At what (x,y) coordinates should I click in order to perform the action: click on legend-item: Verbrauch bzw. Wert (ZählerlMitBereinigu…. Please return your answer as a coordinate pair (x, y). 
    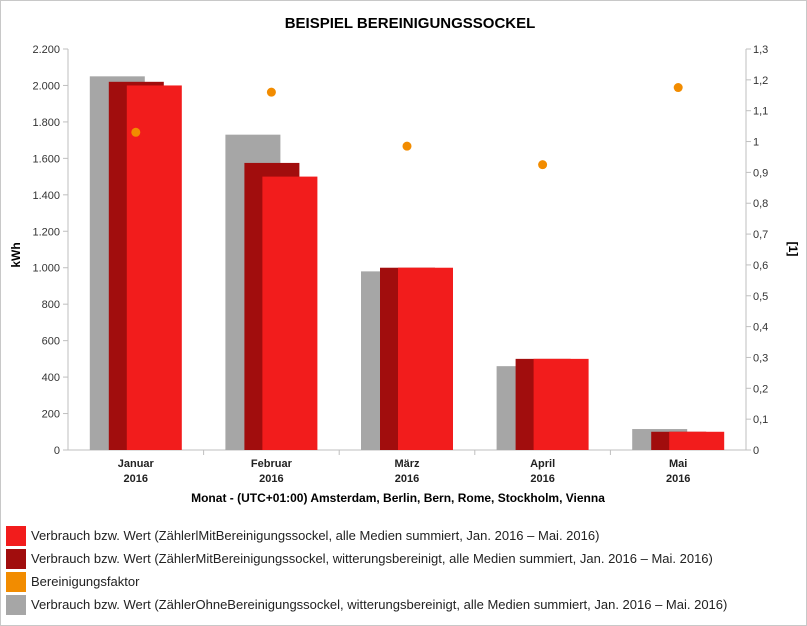
    Looking at the image, I should click on (403, 535).